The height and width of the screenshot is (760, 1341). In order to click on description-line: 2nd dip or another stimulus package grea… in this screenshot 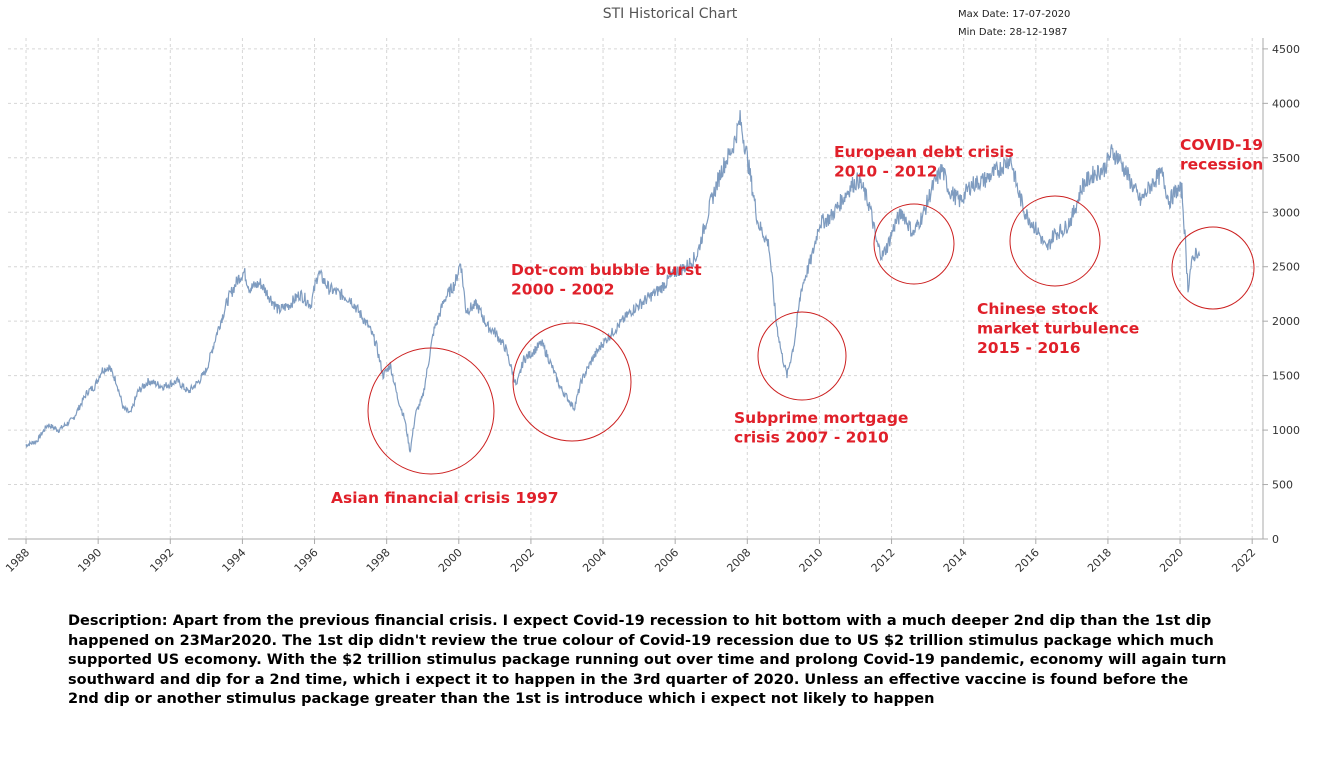, I will do `click(501, 699)`.